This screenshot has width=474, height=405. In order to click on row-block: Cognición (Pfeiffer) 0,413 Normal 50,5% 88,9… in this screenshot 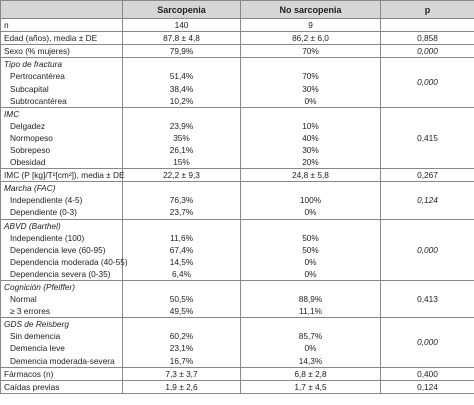, I will do `click(237, 299)`.